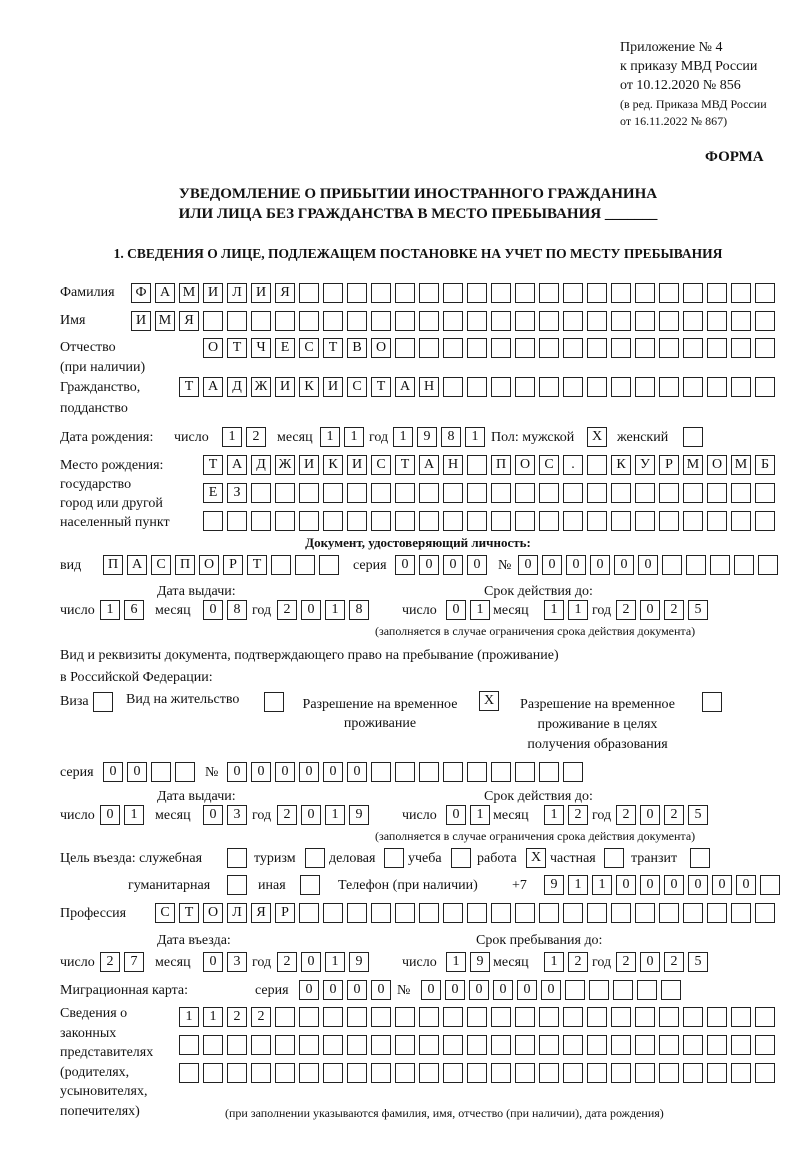 Image resolution: width=800 pixels, height=1163 pixels. Describe the element at coordinates (700, 858) in the screenshot. I see `purpose-transit-checkbox` at that location.